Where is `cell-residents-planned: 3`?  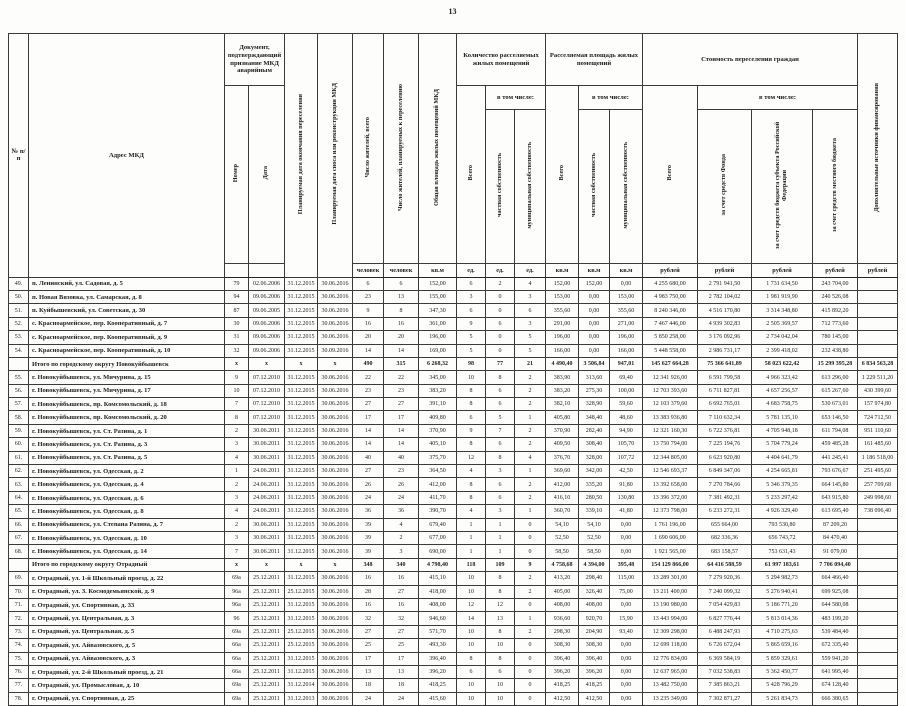
cell-residents-planned: 3 is located at coordinates (401, 551).